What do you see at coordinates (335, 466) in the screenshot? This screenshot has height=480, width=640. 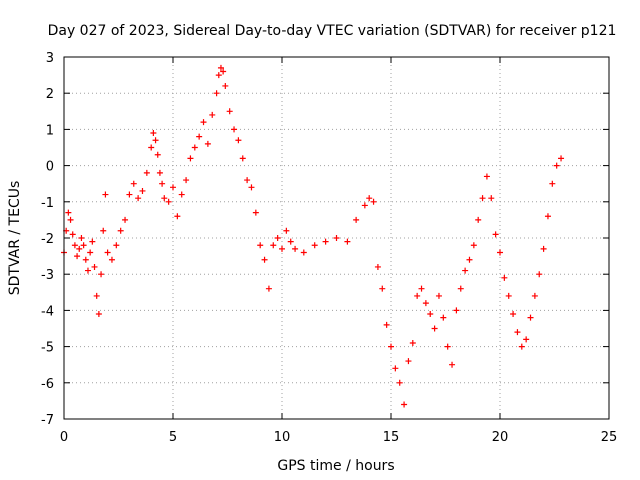 I see `x-axis-label: GPS time / hours` at bounding box center [335, 466].